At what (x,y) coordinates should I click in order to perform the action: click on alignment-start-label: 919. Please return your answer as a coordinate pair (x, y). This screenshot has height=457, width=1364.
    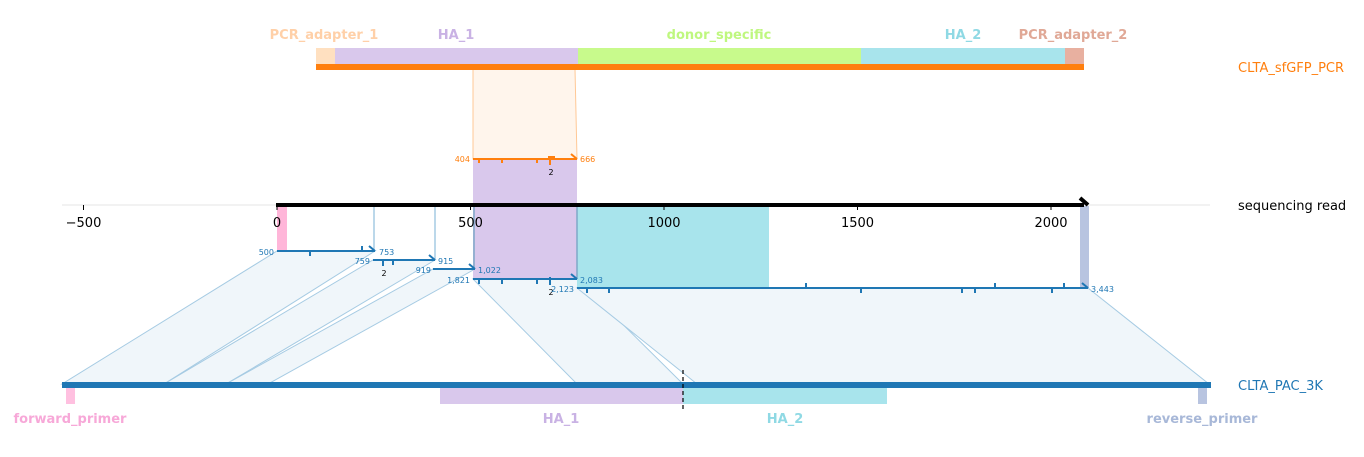
    Looking at the image, I should click on (423, 270).